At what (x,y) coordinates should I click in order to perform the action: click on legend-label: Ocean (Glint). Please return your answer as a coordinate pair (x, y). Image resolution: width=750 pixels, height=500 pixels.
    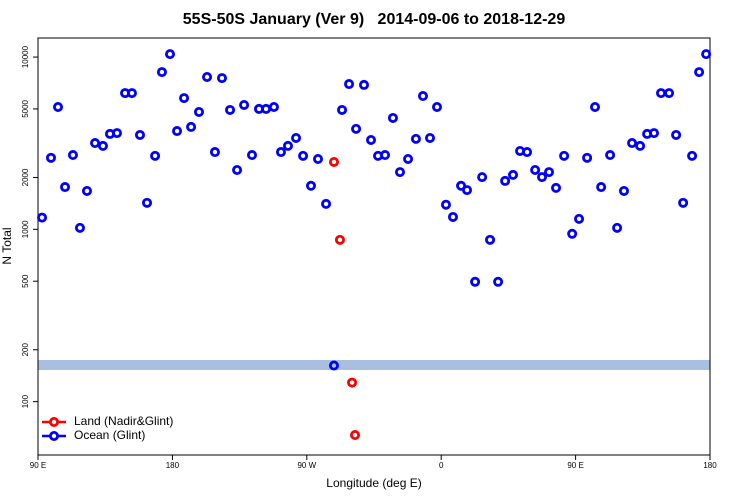
    Looking at the image, I should click on (109, 435).